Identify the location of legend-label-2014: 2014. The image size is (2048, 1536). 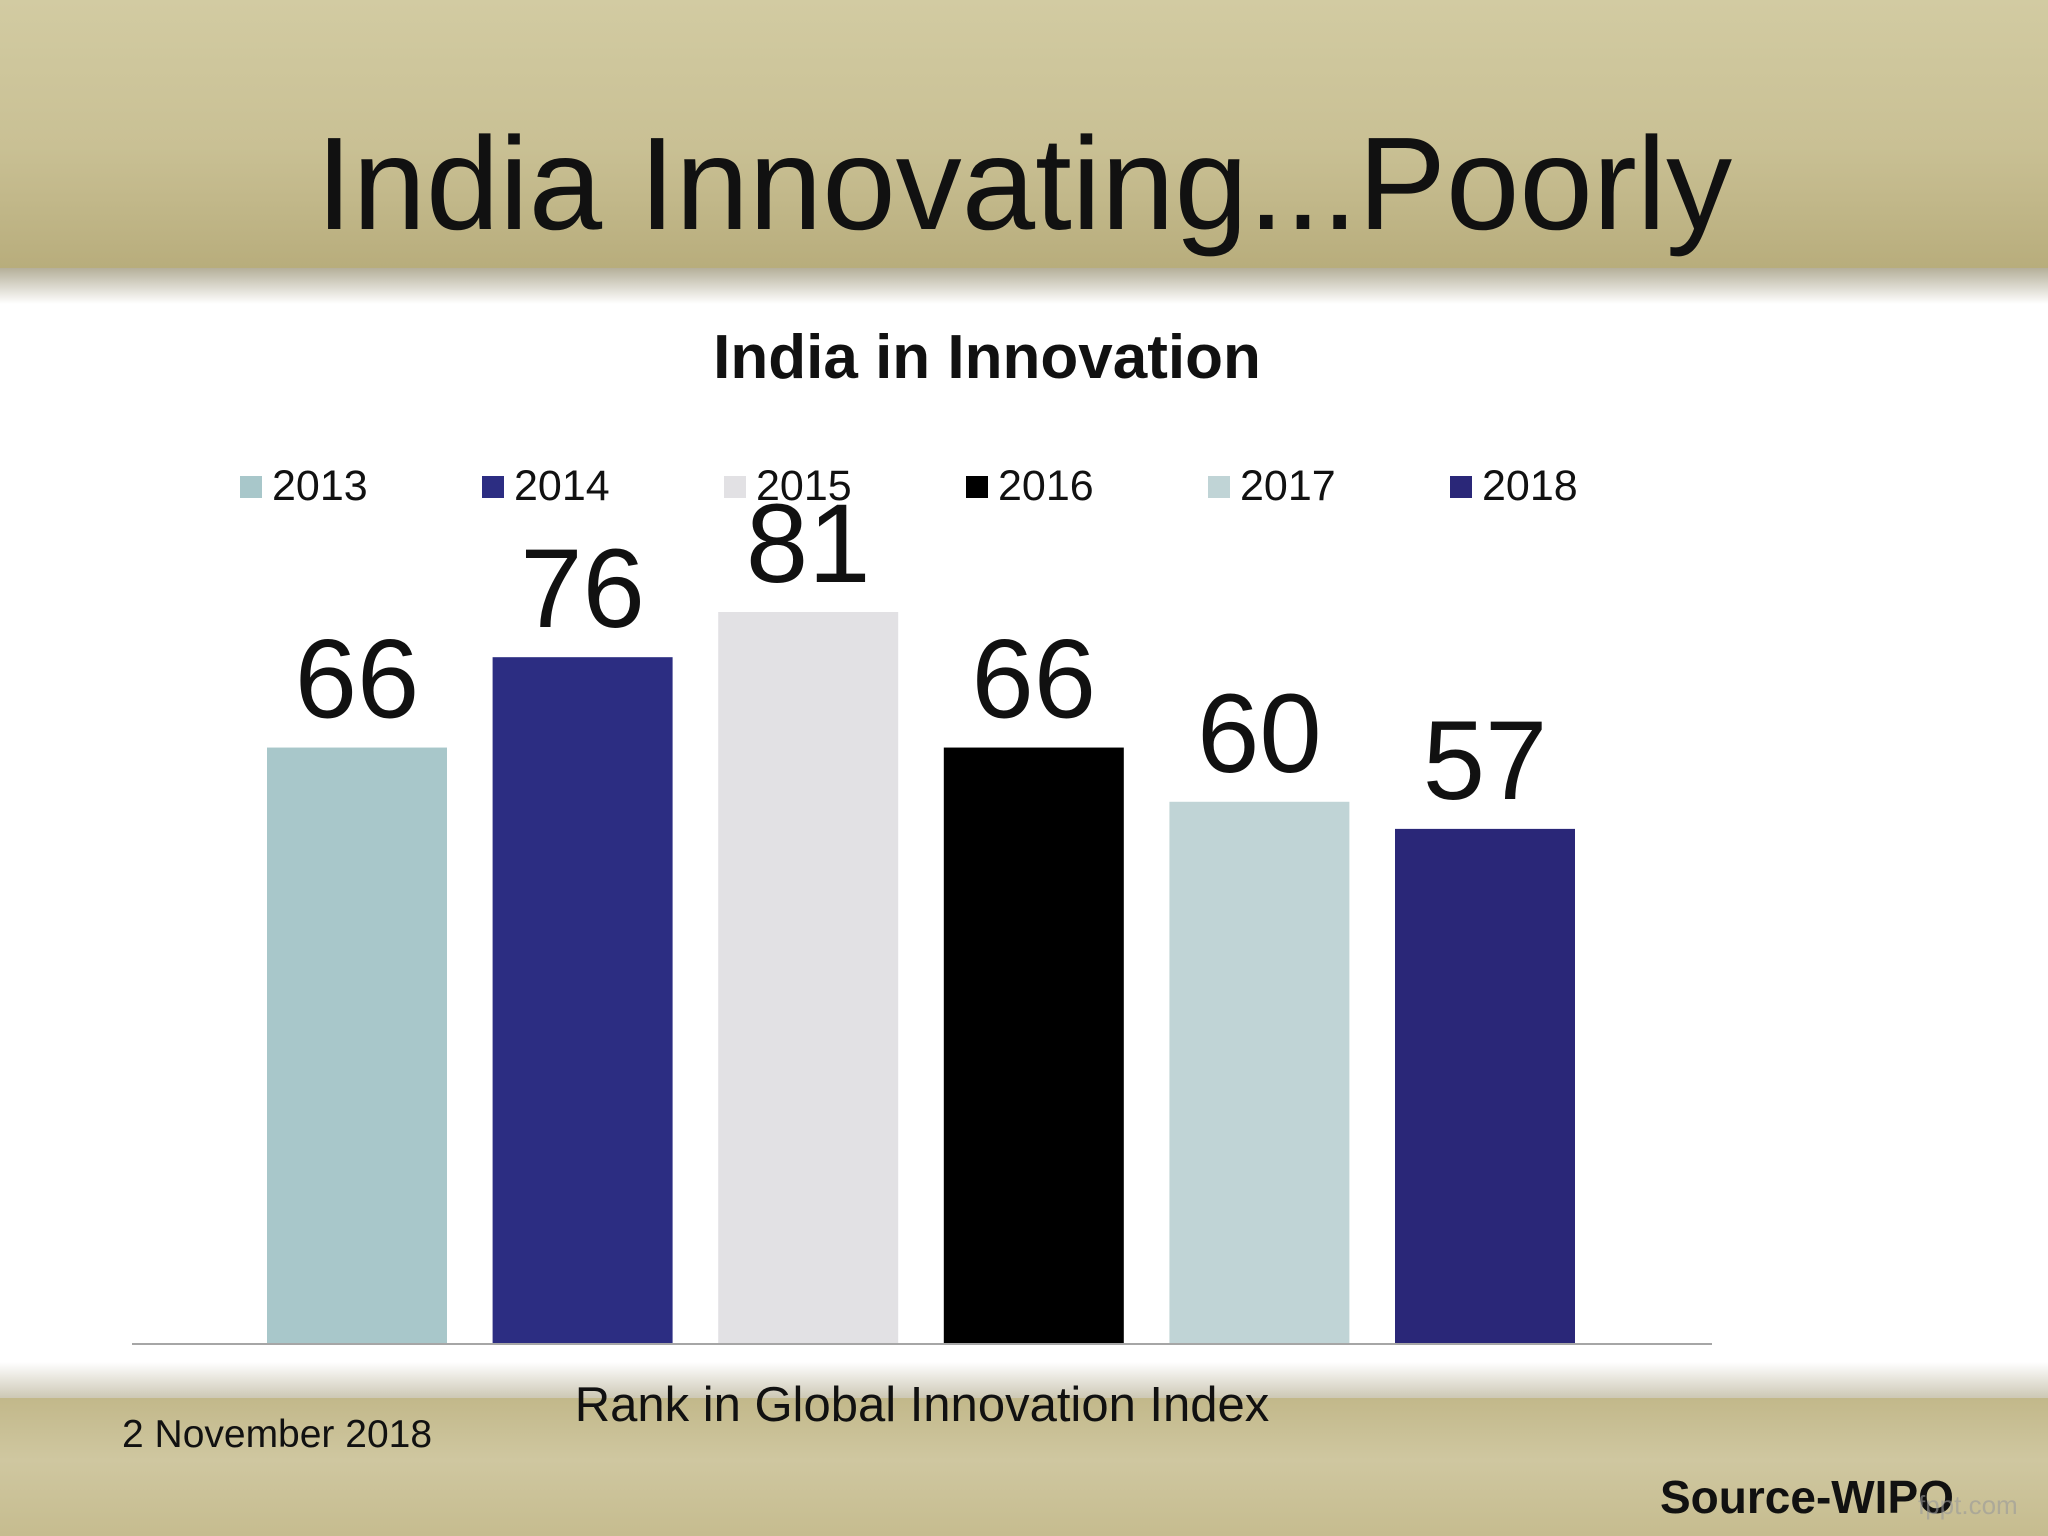
(562, 486).